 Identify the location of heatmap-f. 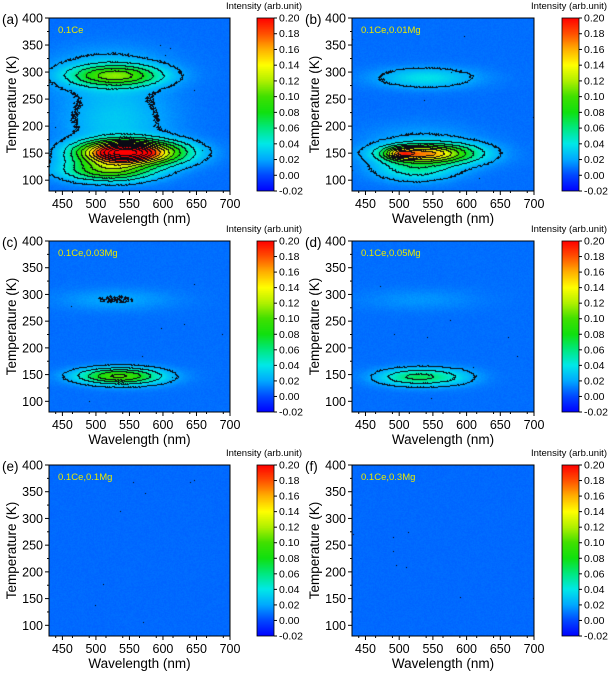
(443, 550).